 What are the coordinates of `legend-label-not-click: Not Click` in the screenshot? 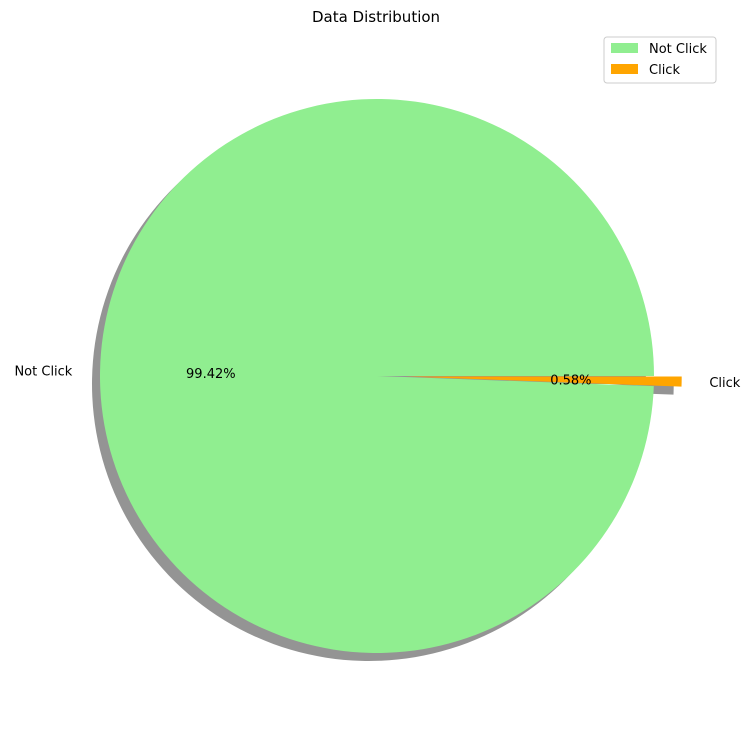 It's located at (678, 49).